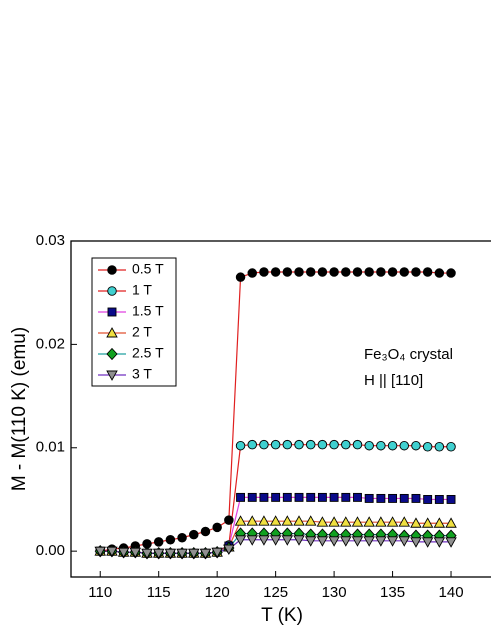  I want to click on x-tick-label: 120, so click(217, 592).